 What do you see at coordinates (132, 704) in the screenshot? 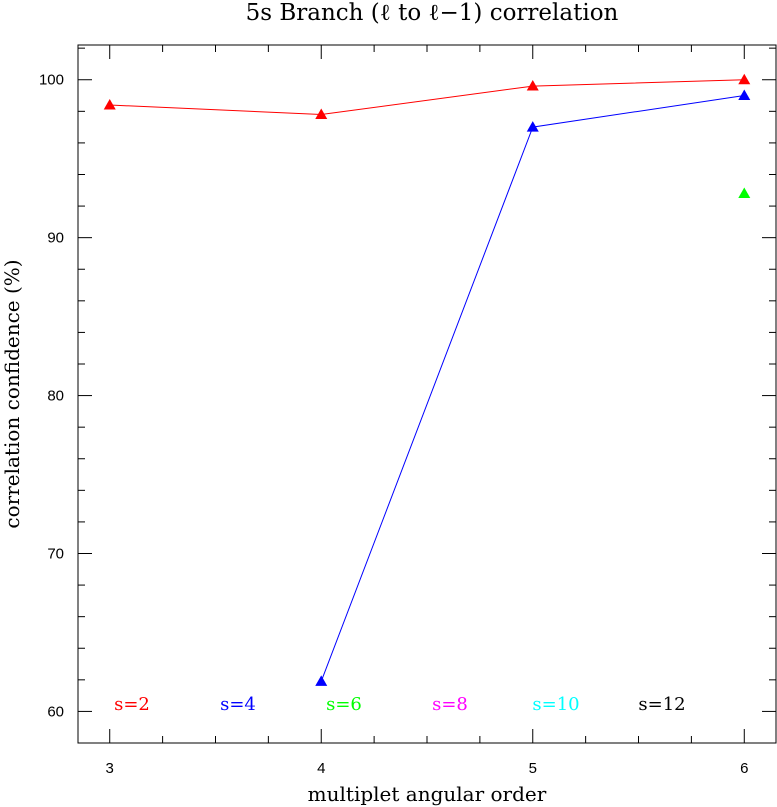
I see `legend-entry: s=2` at bounding box center [132, 704].